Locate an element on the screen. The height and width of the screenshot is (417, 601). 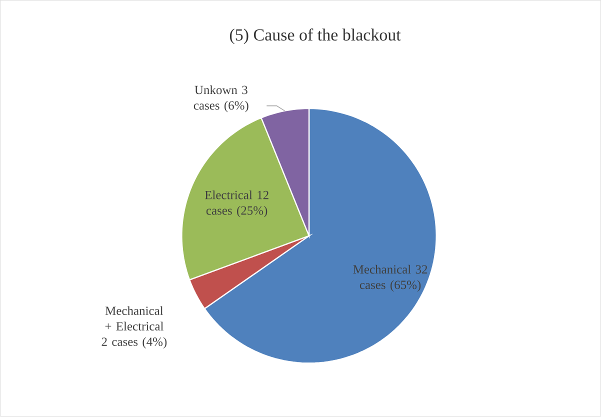
slice-label: Unkown 3 cases (6%) is located at coordinates (221, 99).